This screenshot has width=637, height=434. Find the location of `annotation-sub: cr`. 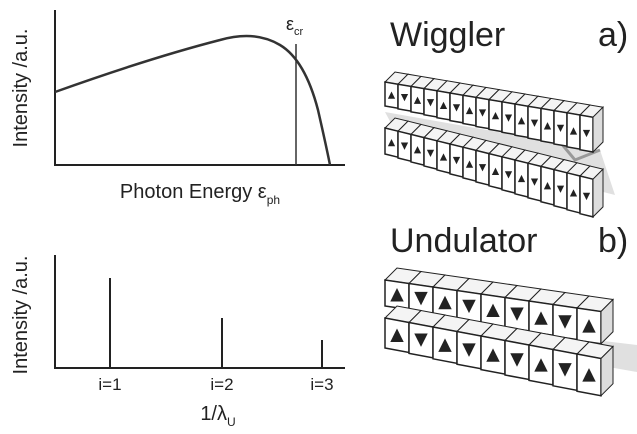

annotation-sub: cr is located at coordinates (299, 32).